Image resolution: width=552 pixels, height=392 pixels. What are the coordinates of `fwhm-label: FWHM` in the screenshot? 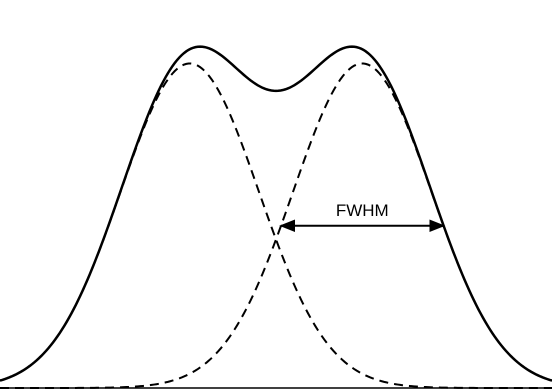 It's located at (362, 210).